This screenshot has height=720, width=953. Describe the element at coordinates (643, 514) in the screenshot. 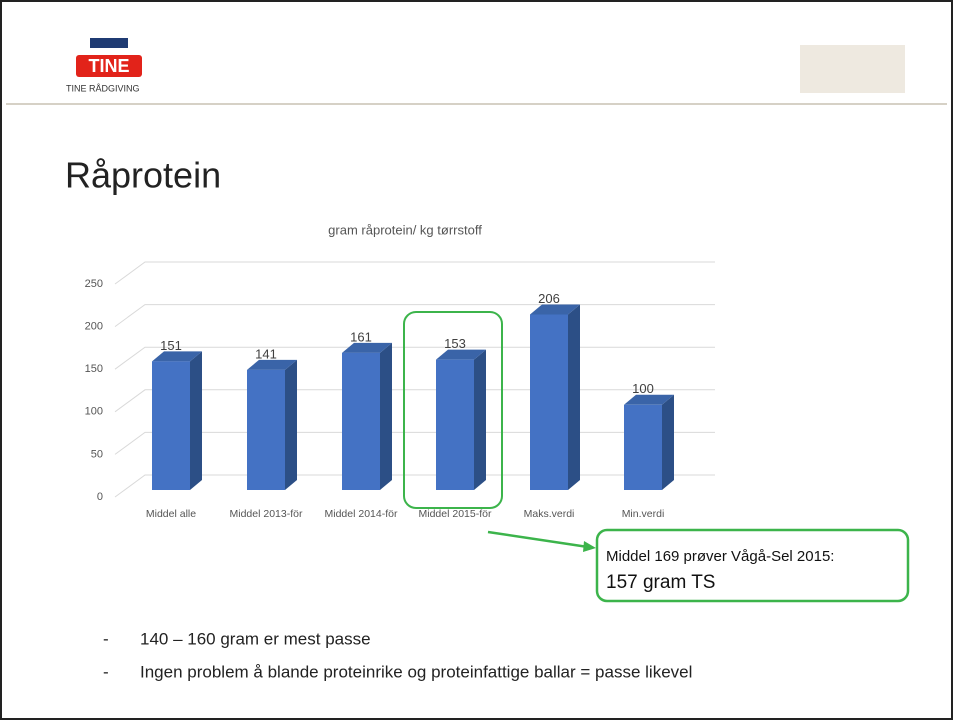

I see `x-tick-label: Min.verdi` at that location.